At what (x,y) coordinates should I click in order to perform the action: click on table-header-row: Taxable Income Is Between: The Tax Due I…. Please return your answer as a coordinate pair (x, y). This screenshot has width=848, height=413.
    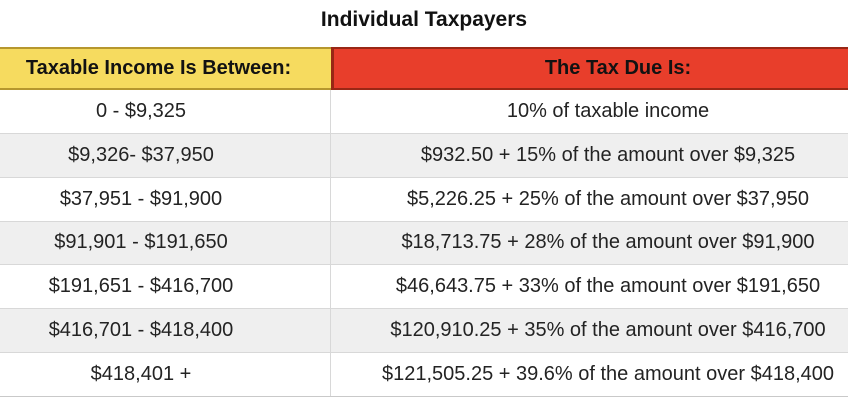
    Looking at the image, I should click on (424, 68).